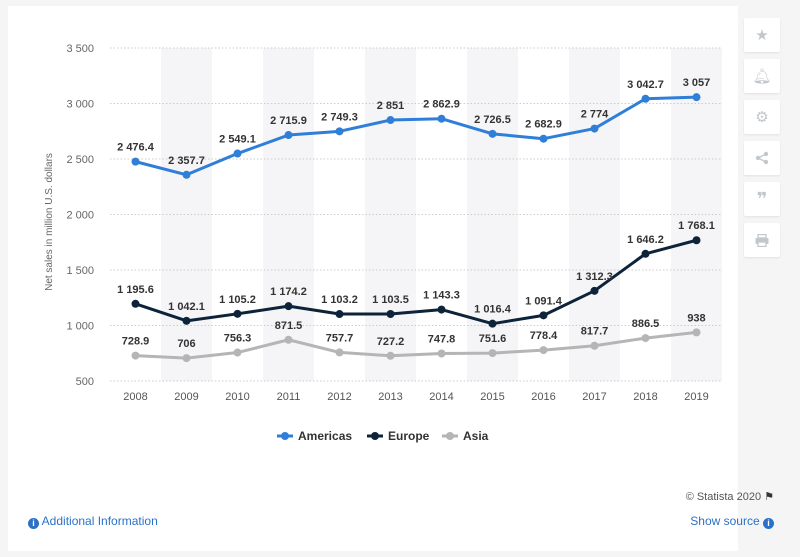  I want to click on legend-item: Asia, so click(476, 436).